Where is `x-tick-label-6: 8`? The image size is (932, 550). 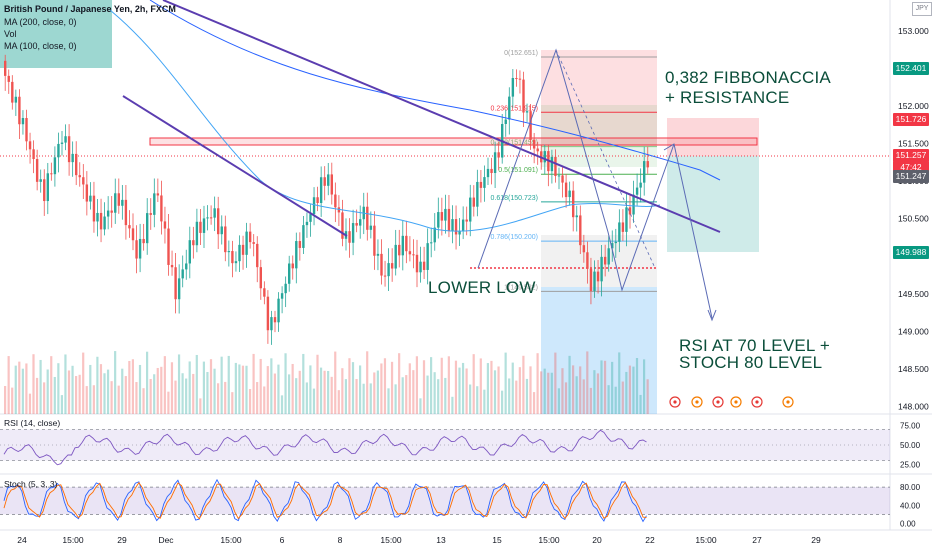 x-tick-label-6: 8 is located at coordinates (340, 540).